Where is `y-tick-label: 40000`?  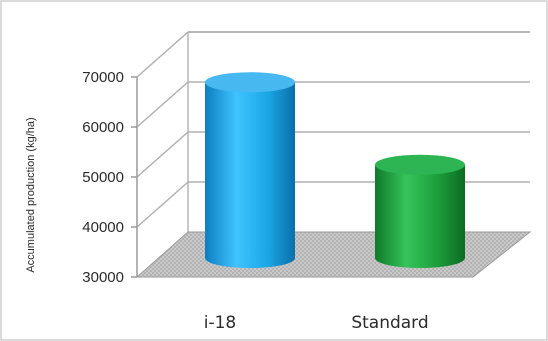 y-tick-label: 40000 is located at coordinates (103, 227).